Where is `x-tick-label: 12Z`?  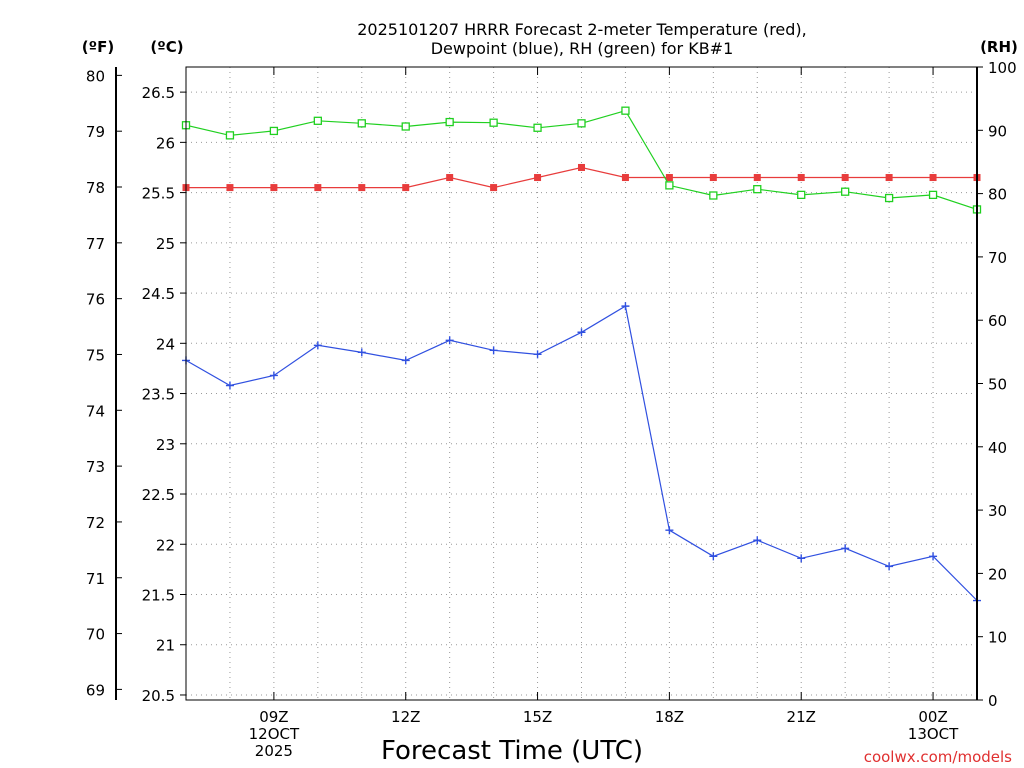 x-tick-label: 12Z is located at coordinates (405, 717).